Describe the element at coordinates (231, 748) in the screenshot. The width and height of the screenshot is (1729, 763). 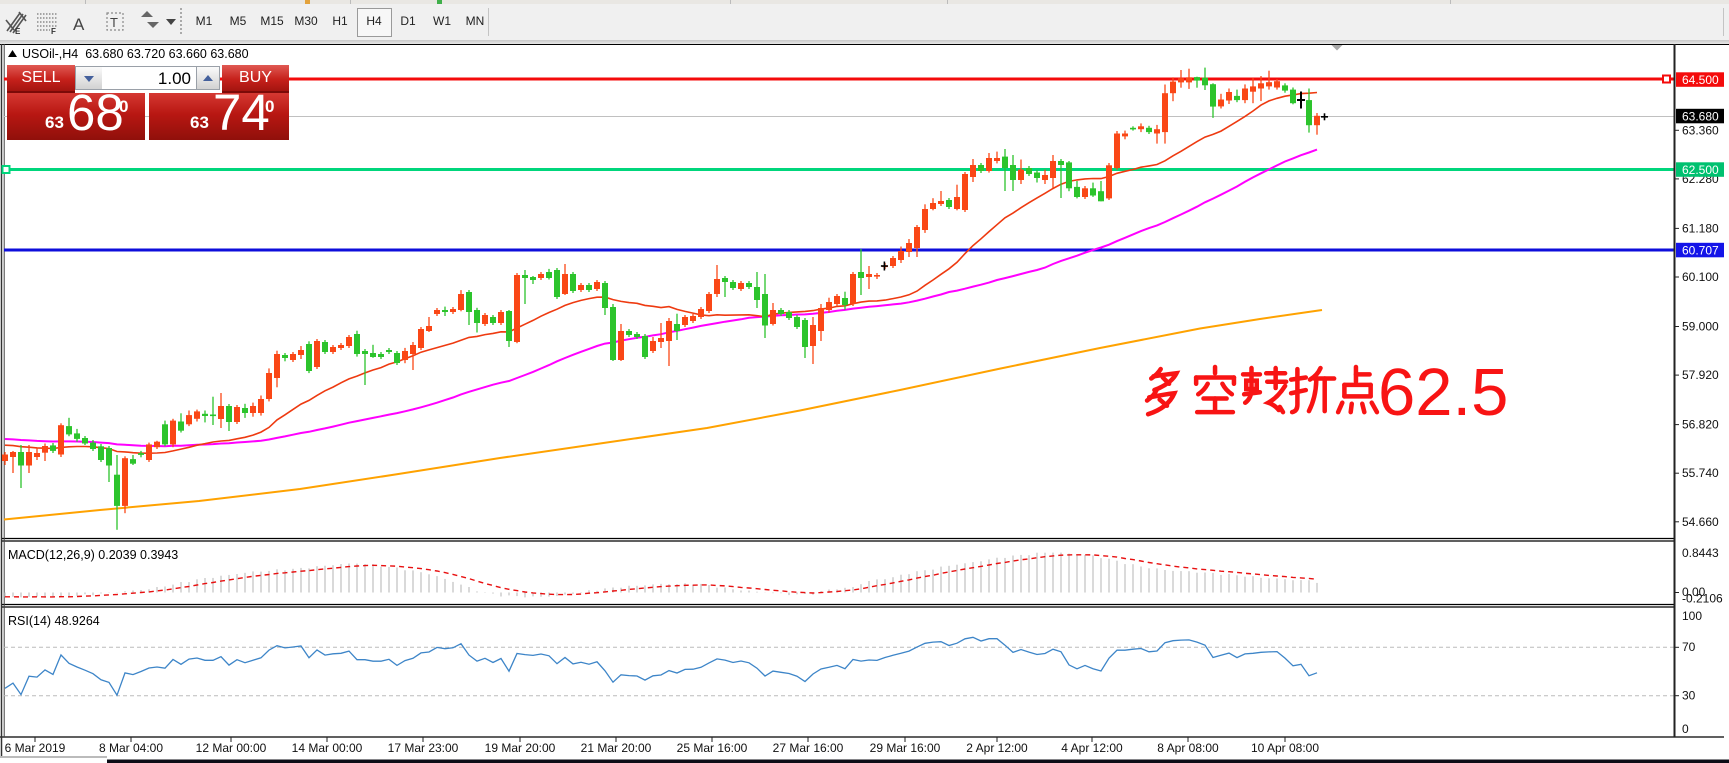
I see `svg-text: 12 Mar 00:00` at that location.